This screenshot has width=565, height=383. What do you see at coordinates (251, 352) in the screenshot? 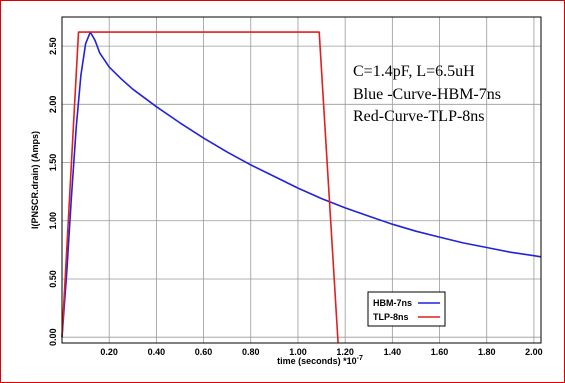
I see `x-tick-label: 0.80` at bounding box center [251, 352].